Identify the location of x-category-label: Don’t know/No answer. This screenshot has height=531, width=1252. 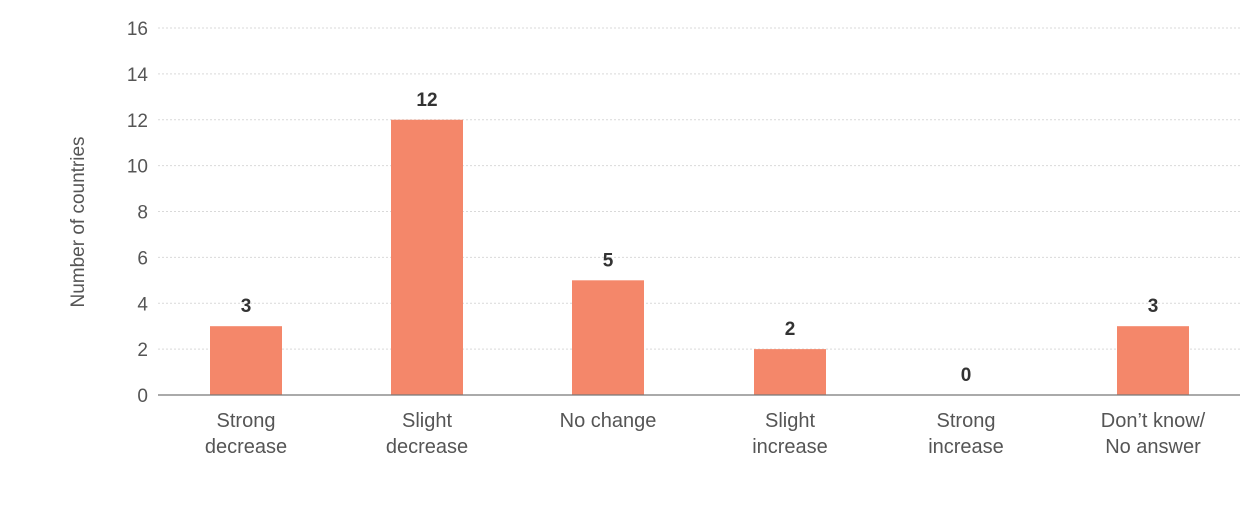
(1153, 434).